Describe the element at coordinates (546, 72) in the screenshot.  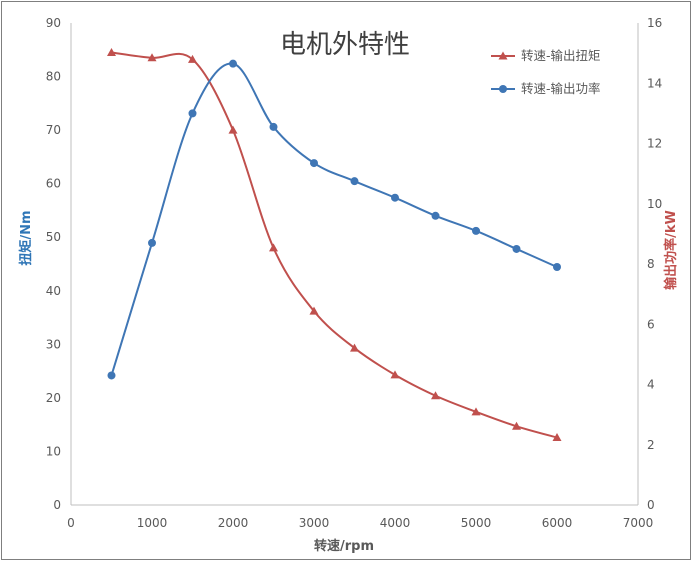
I see `legend: 转速-输出扭矩 转速-输出功率` at that location.